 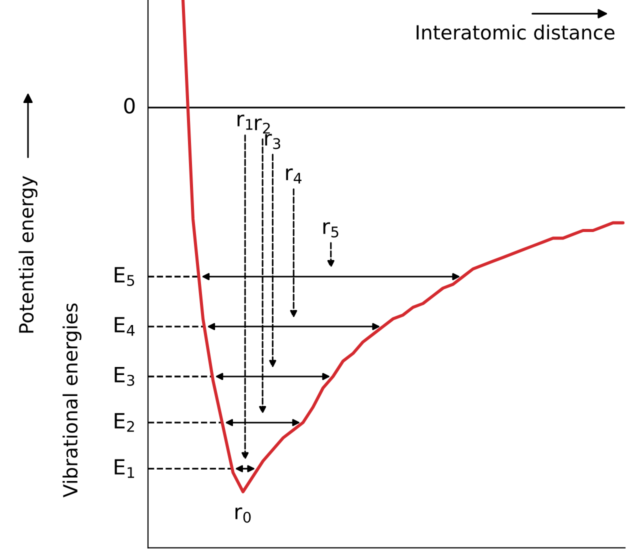 What do you see at coordinates (515, 32) in the screenshot?
I see `x-axis-title: Interatomic distance` at bounding box center [515, 32].